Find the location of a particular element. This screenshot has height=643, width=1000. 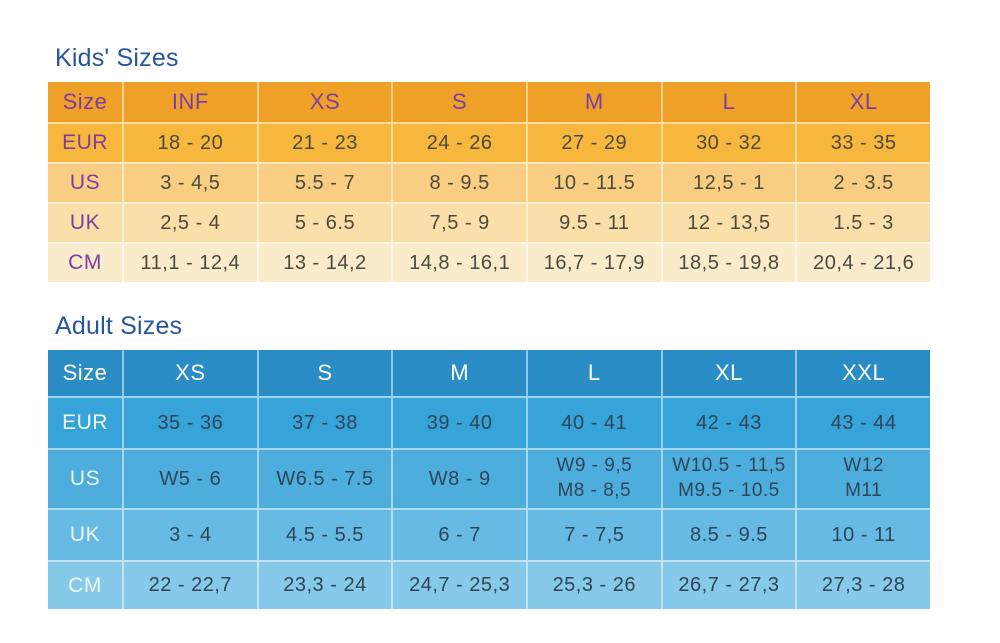

adult-column-header: L is located at coordinates (593, 373).